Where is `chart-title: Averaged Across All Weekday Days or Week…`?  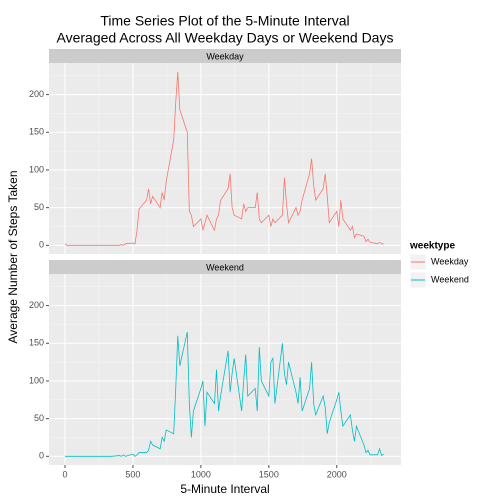
chart-title: Averaged Across All Weekday Days or Week… is located at coordinates (225, 38).